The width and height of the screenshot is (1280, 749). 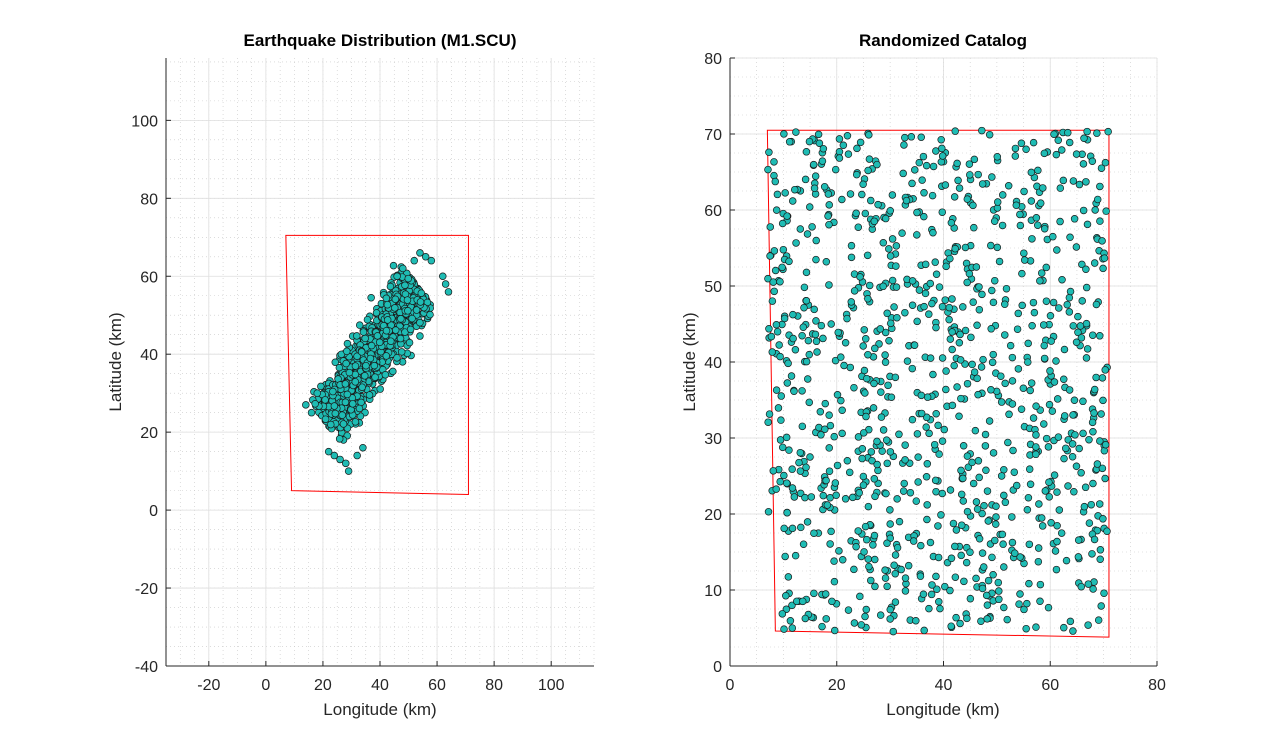 What do you see at coordinates (149, 277) in the screenshot?
I see `y-tick-label: 60` at bounding box center [149, 277].